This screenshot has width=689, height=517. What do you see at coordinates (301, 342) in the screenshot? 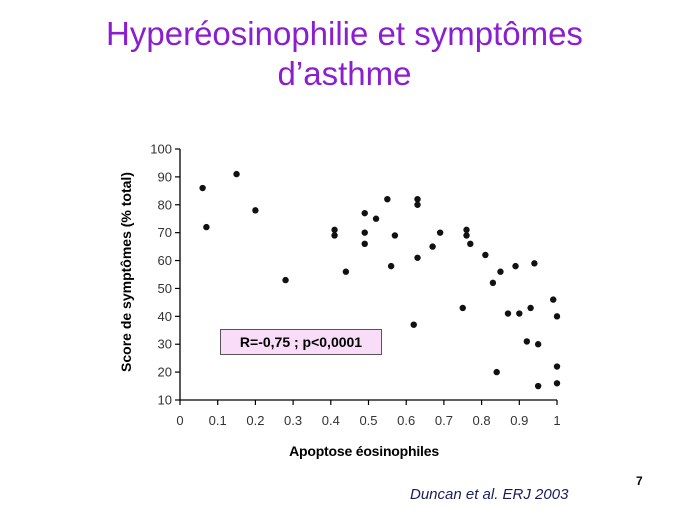
I see `correlation-annotation: R=-0,75 ; p<0,0001` at bounding box center [301, 342].